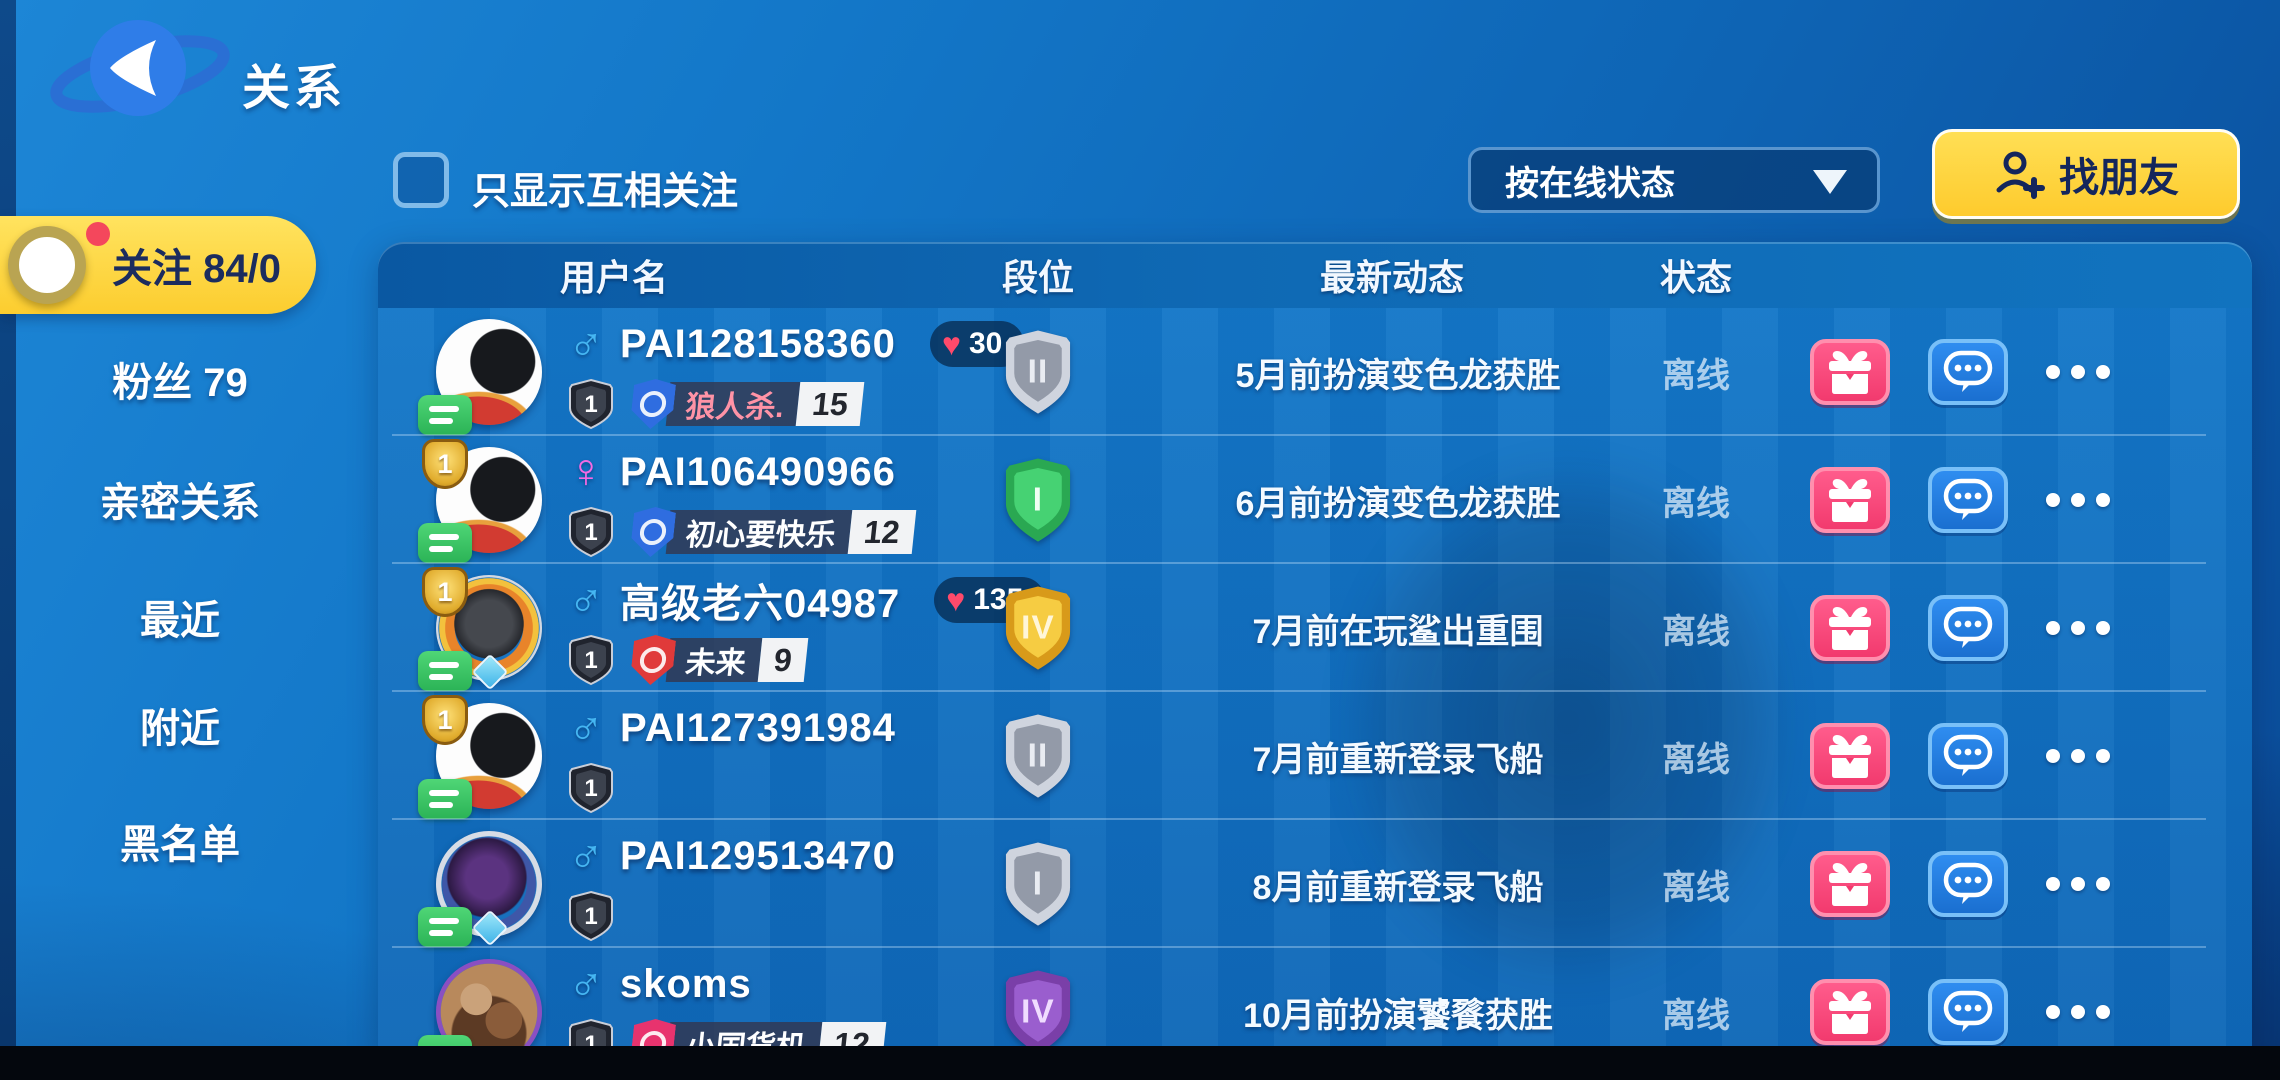 The image size is (2280, 1080). I want to click on header-username: 用户名, so click(614, 277).